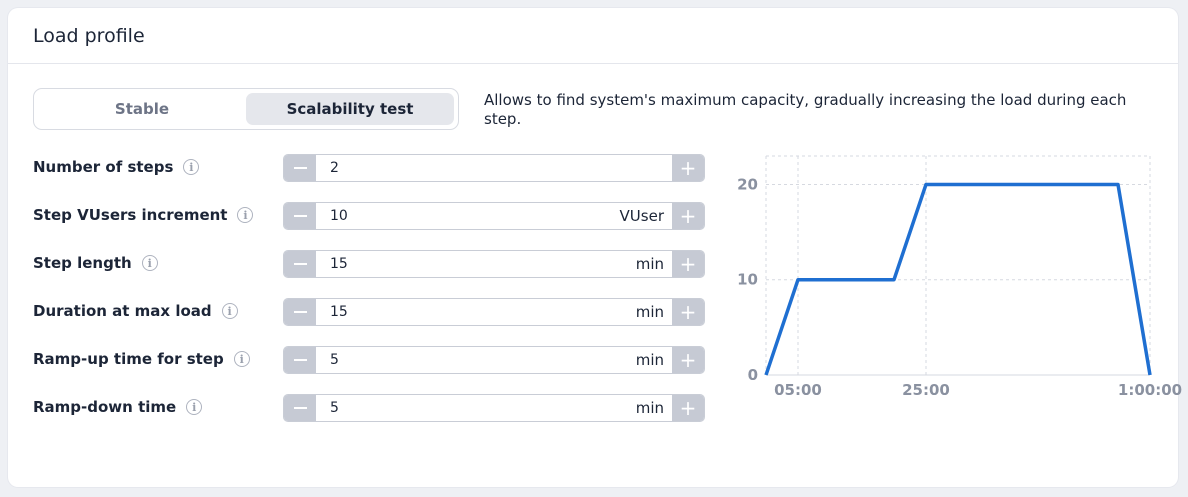 This screenshot has width=1188, height=497. Describe the element at coordinates (1150, 390) in the screenshot. I see `x-tick-label: 1:00:00` at that location.